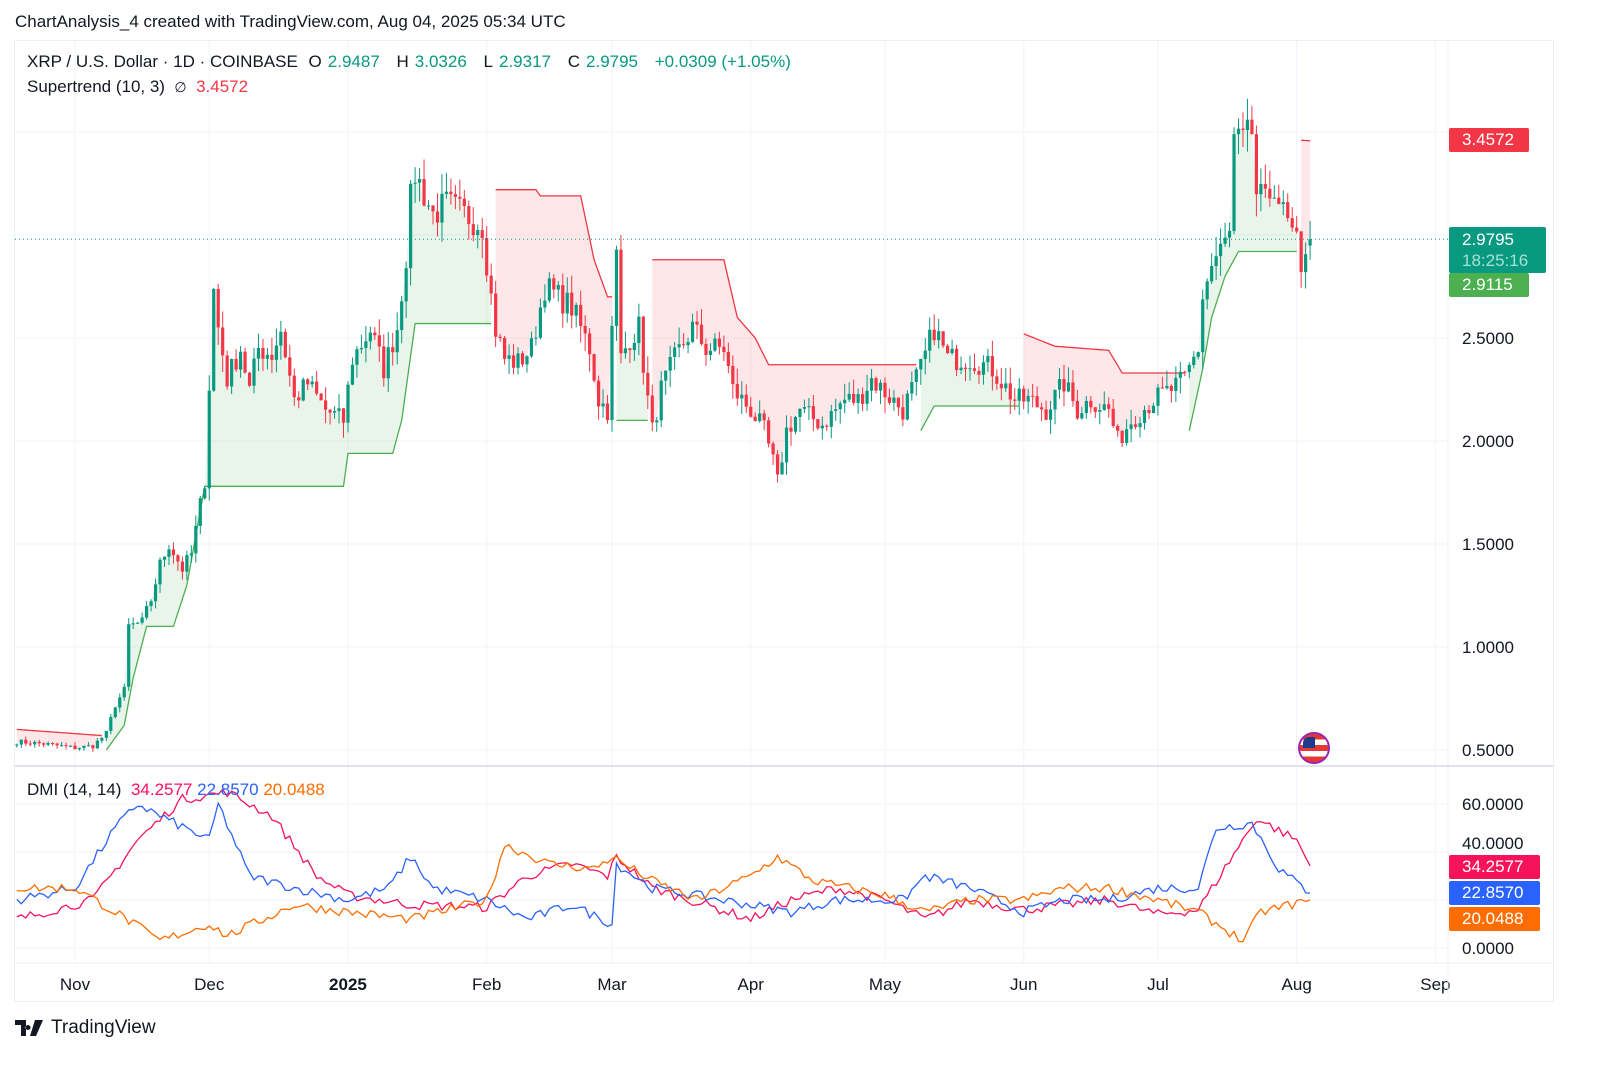  What do you see at coordinates (1488, 750) in the screenshot?
I see `price-axis-label: 0.5000` at bounding box center [1488, 750].